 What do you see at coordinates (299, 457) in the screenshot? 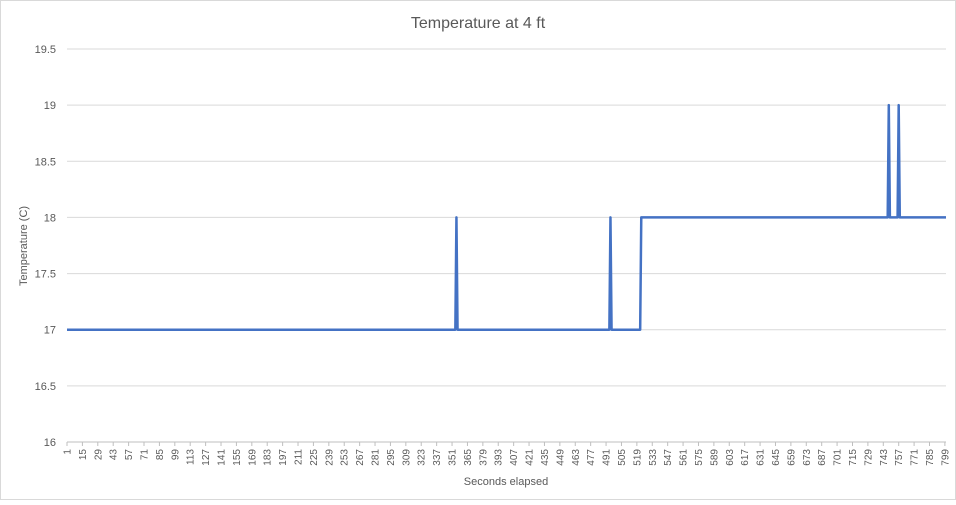
I see `x-tick-label: 211` at bounding box center [299, 457].